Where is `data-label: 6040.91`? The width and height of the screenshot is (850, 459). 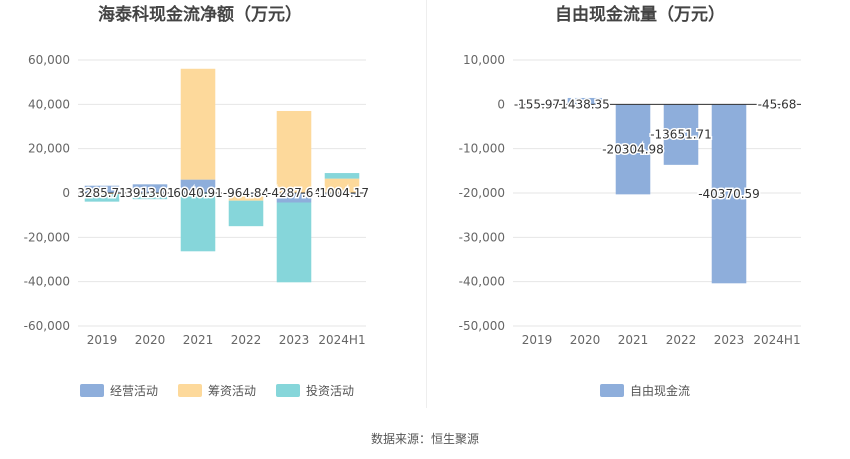 data-label: 6040.91 is located at coordinates (198, 193).